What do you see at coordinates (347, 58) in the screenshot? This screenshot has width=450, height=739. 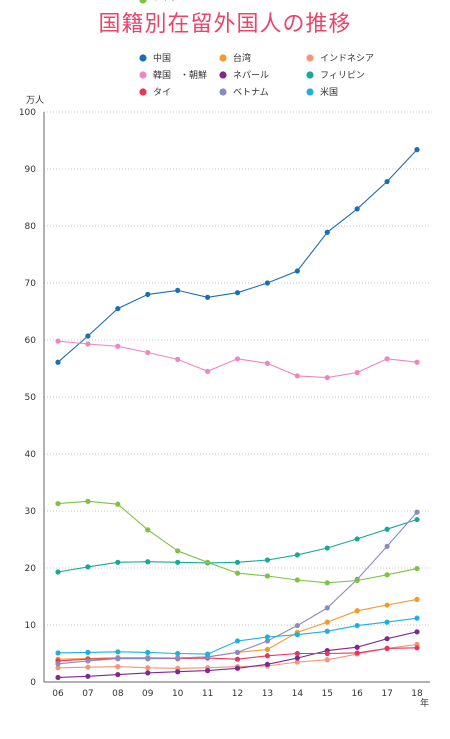 I see `legend-label: インドネシア` at bounding box center [347, 58].